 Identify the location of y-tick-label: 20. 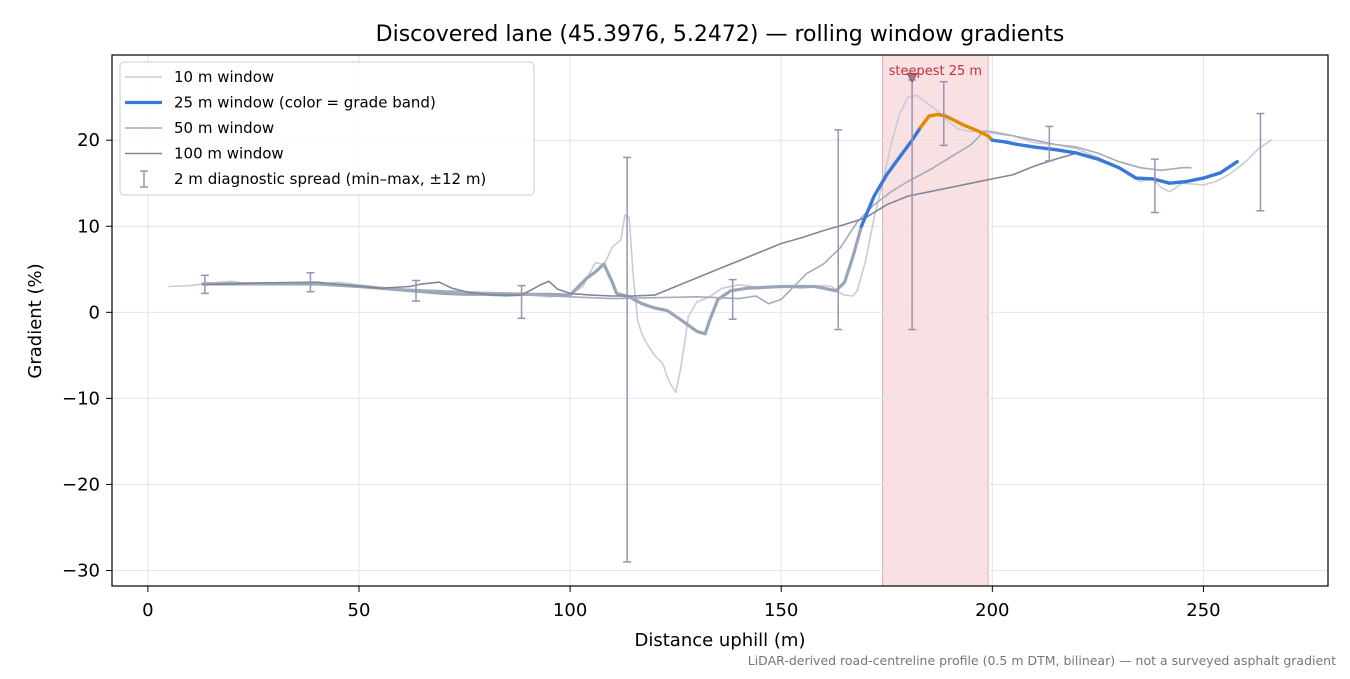
(88, 140).